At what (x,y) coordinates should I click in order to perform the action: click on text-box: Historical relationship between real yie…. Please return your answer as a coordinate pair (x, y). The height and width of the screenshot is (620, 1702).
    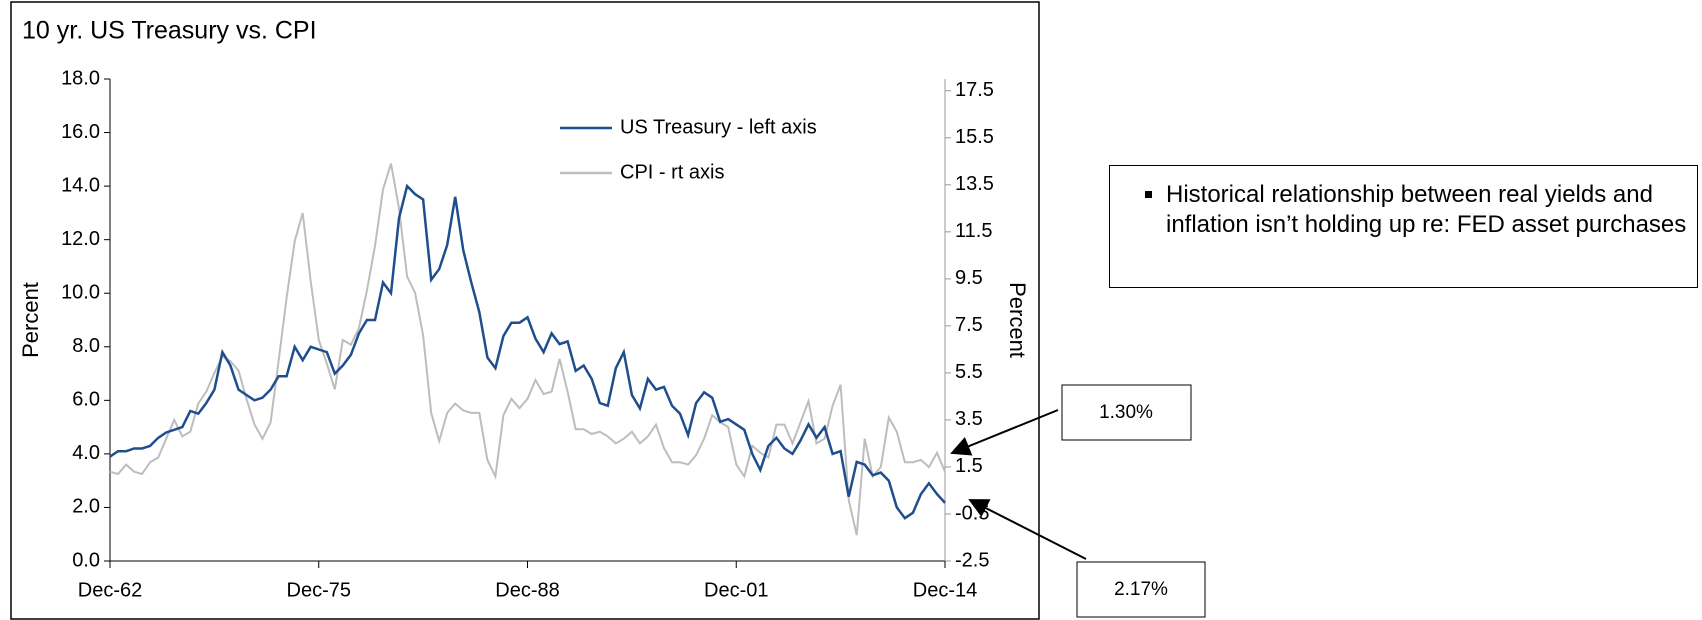
    Looking at the image, I should click on (1403, 226).